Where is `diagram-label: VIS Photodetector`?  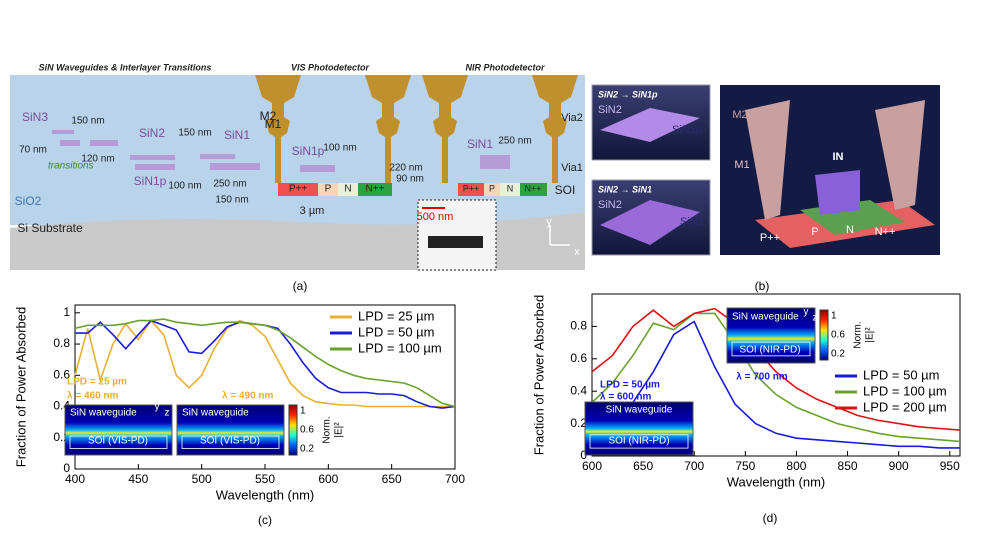 diagram-label: VIS Photodetector is located at coordinates (330, 67).